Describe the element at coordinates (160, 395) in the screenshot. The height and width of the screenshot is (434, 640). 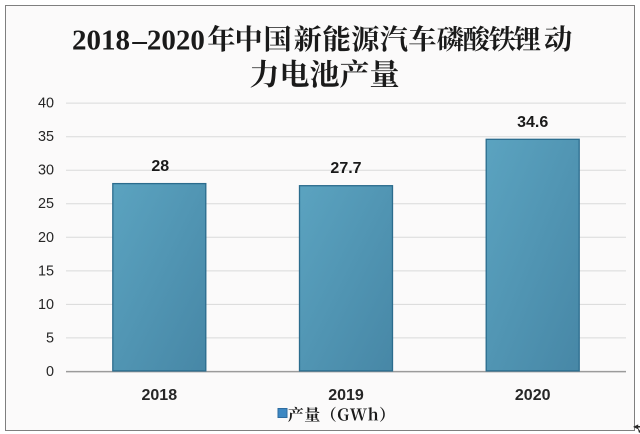
I see `svg-text: 2018` at that location.